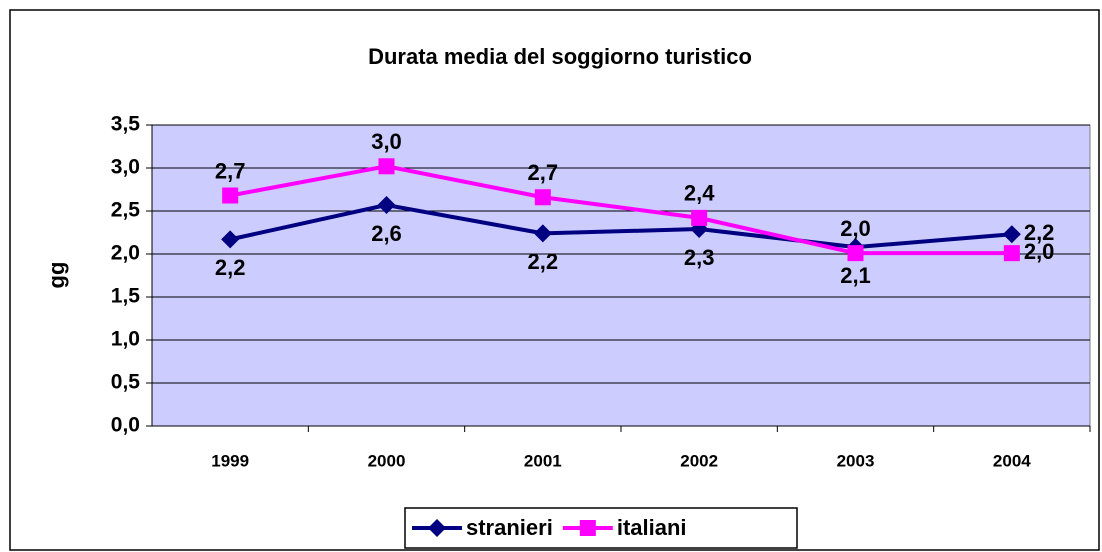  I want to click on x-tick-label: 2001, so click(543, 460).